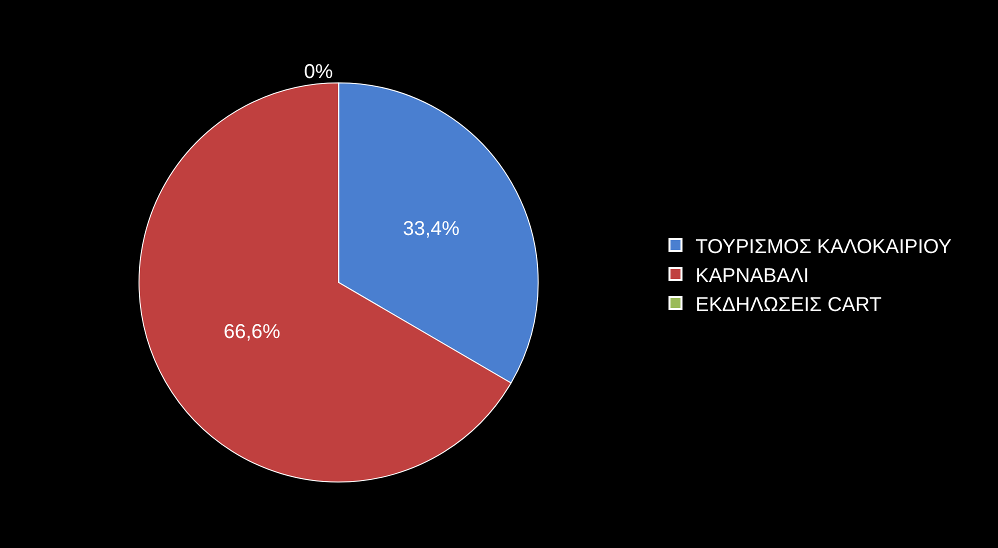 The image size is (998, 548). Describe the element at coordinates (752, 275) in the screenshot. I see `legend-label: ΚΑΡΝΑΒΑΛΙ` at that location.